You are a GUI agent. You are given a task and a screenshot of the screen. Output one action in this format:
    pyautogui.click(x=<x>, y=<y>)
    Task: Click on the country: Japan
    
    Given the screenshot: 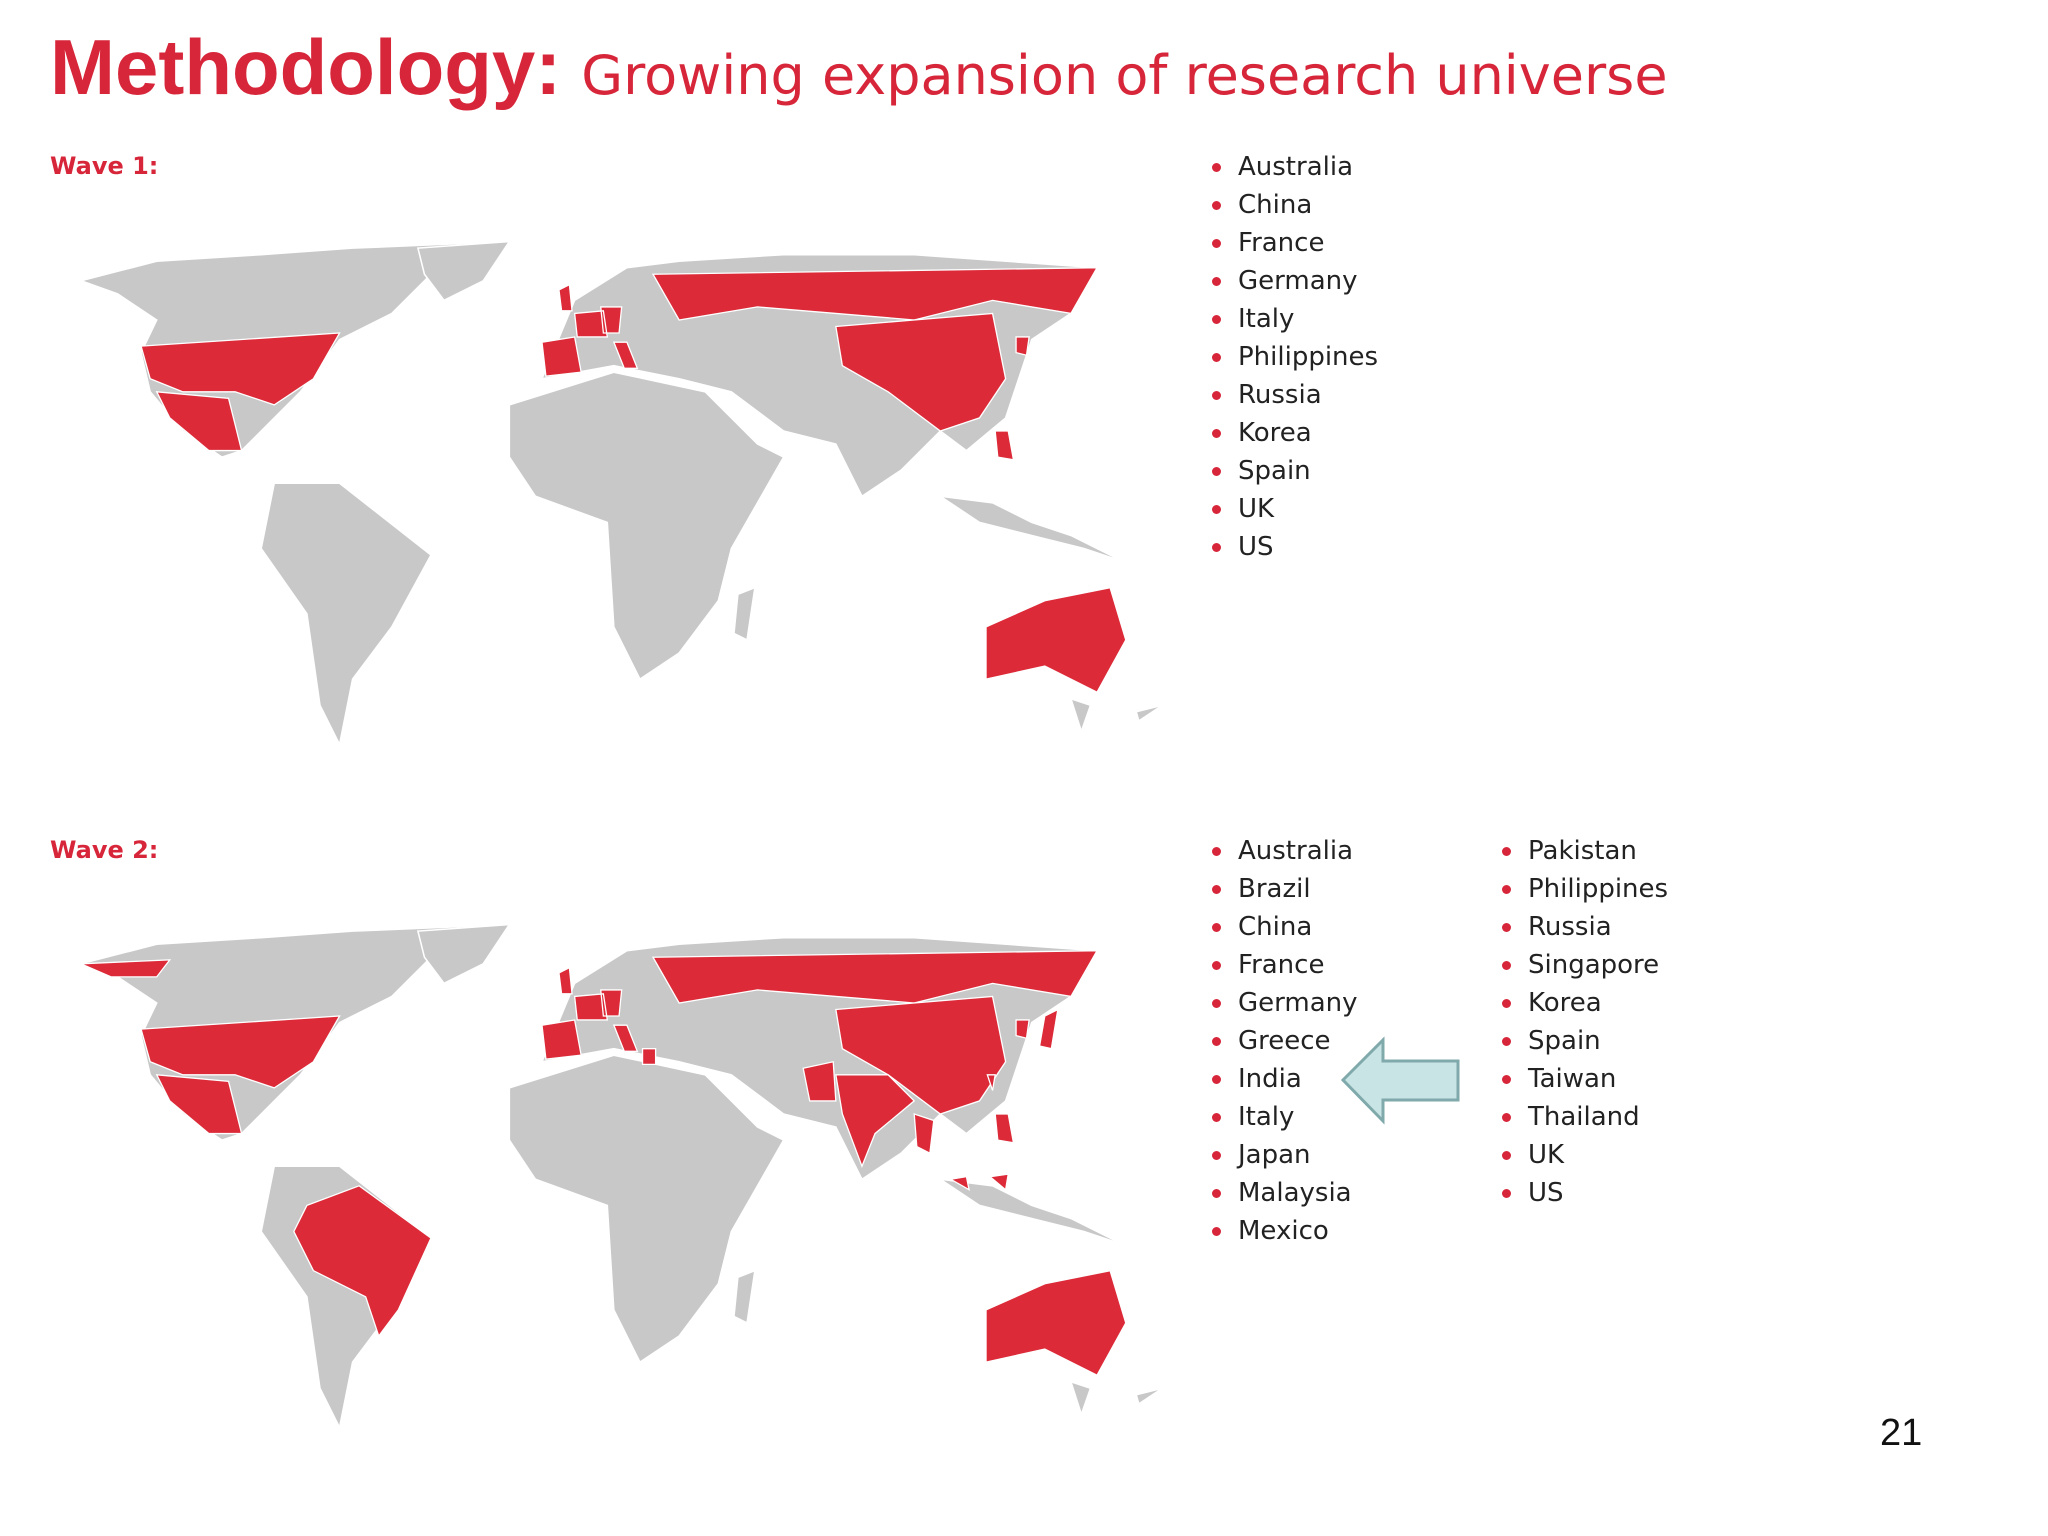 What is the action you would take?
    pyautogui.click(x=1285, y=1155)
    